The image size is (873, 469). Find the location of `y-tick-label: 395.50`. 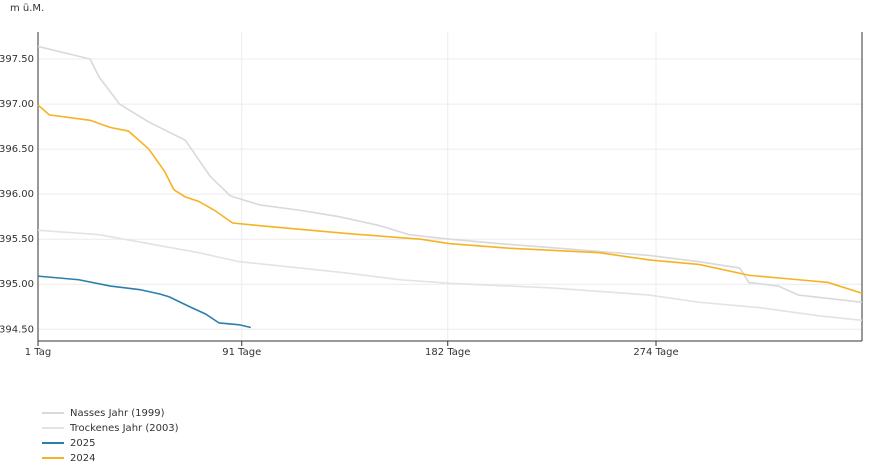

y-tick-label: 395.50 is located at coordinates (17, 239).